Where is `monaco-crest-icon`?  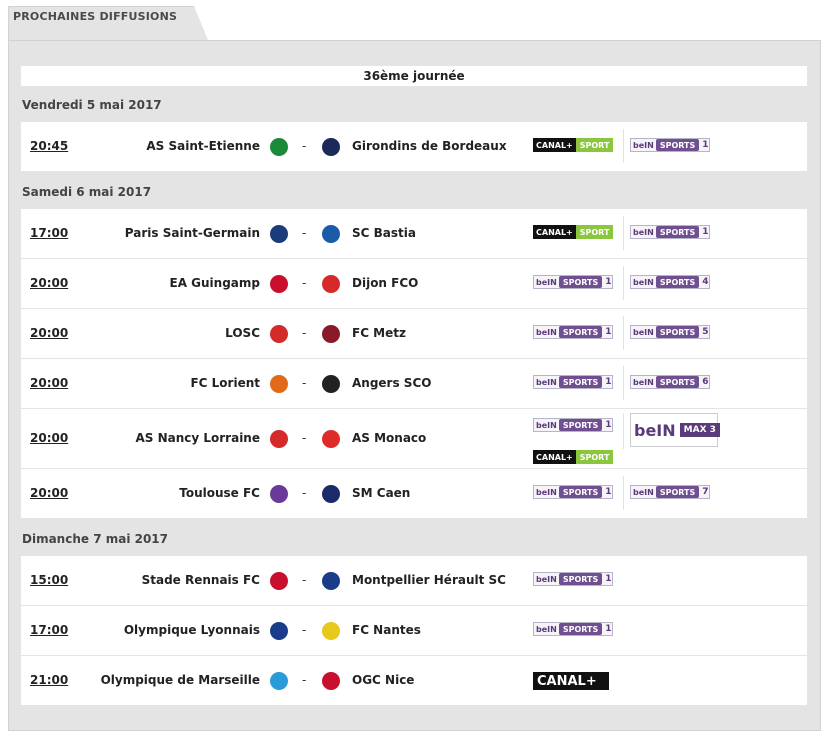
monaco-crest-icon is located at coordinates (331, 439).